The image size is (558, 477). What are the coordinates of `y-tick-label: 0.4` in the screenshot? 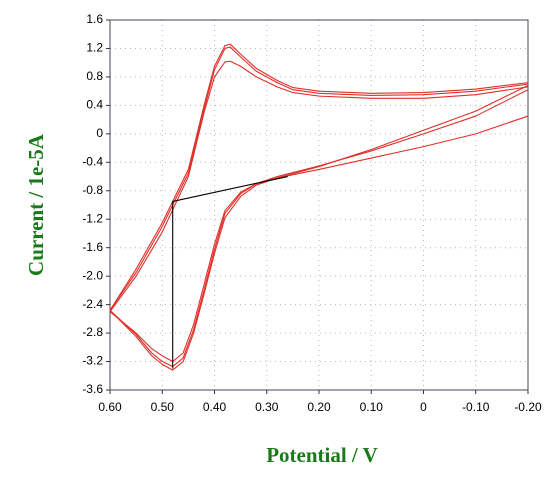 It's located at (94, 105).